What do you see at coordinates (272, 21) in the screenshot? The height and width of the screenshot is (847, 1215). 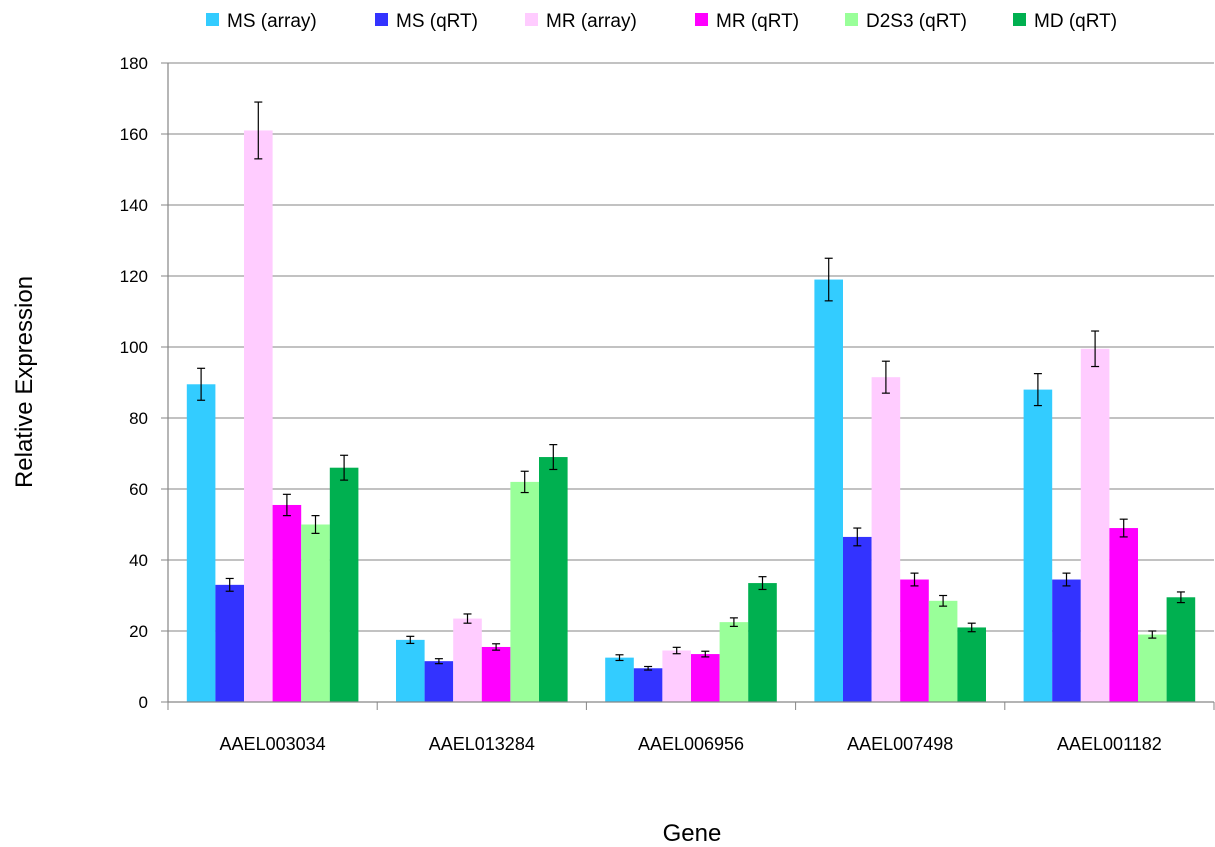 I see `legend-label: MS (array)` at bounding box center [272, 21].